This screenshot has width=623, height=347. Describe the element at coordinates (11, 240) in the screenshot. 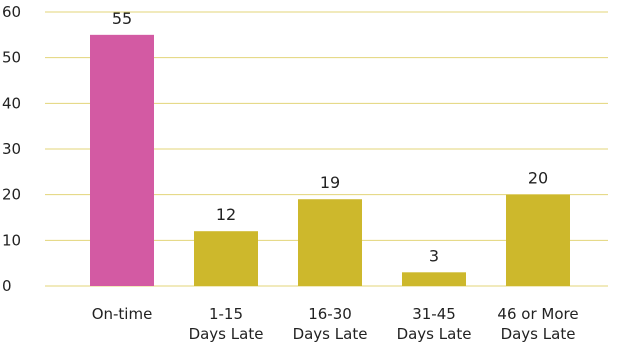

I see `y-tick-label: 10` at that location.